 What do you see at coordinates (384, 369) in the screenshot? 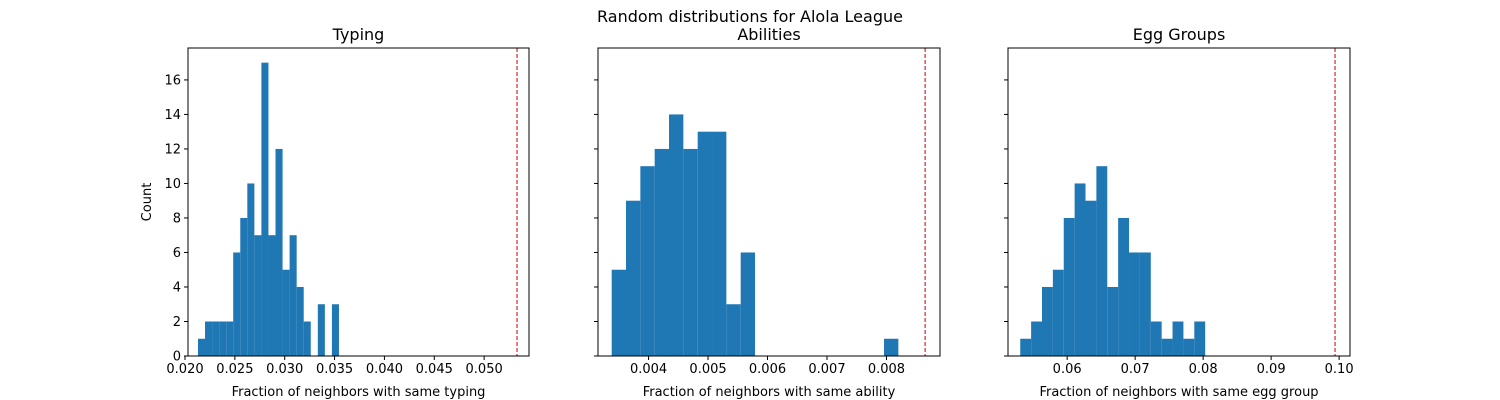
I see `x-tick-label: 0.040` at bounding box center [384, 369].